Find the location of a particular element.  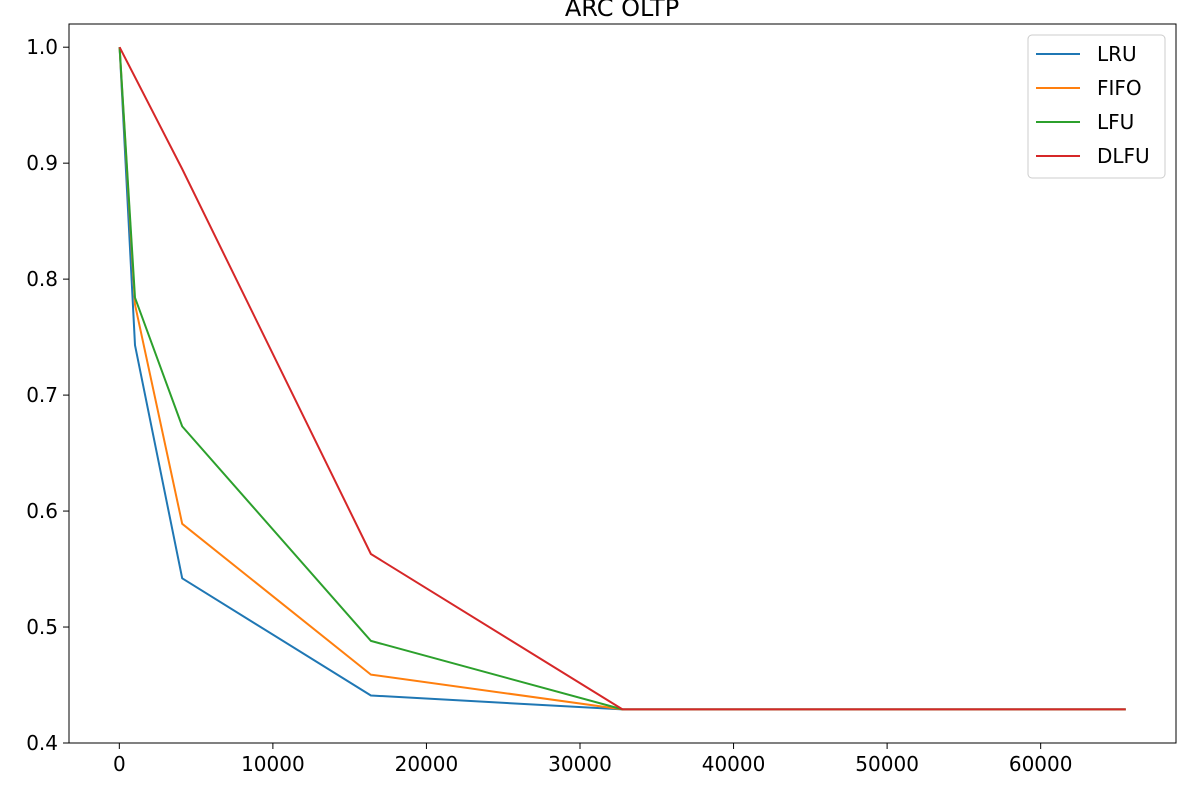

legend-label-fifo: FIFO is located at coordinates (1119, 88).